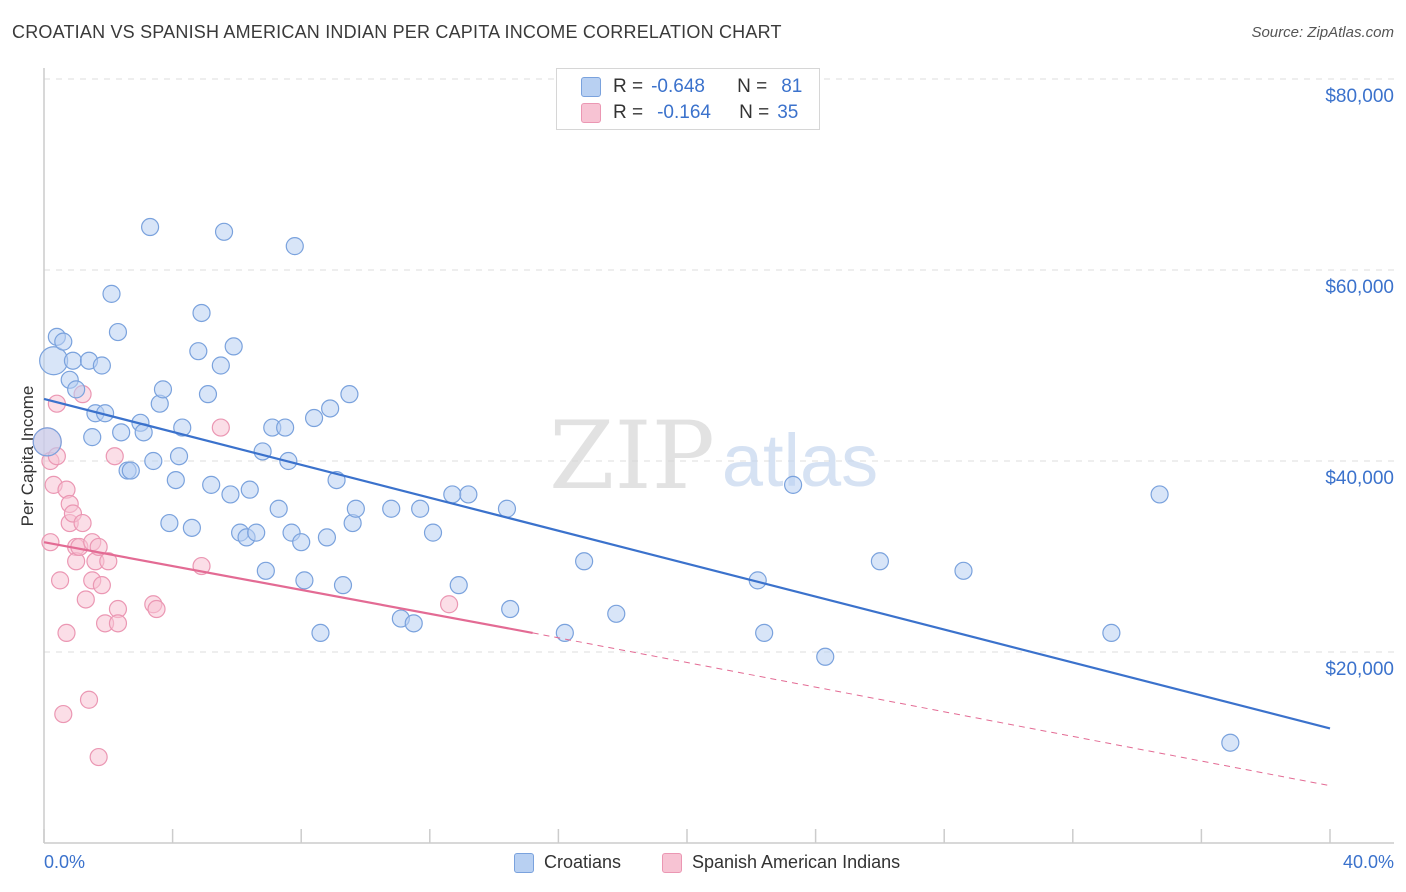 The width and height of the screenshot is (1406, 892). What do you see at coordinates (1368, 862) in the screenshot?
I see `x-tick-label-max: 40.0%` at bounding box center [1368, 862].